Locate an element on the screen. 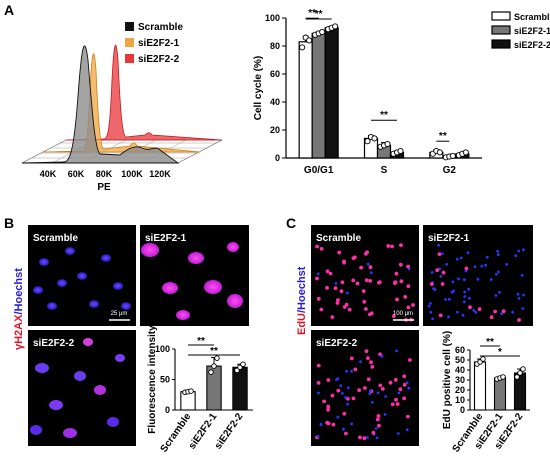 The image size is (550, 473). panel-label-a: A is located at coordinates (9, 10).